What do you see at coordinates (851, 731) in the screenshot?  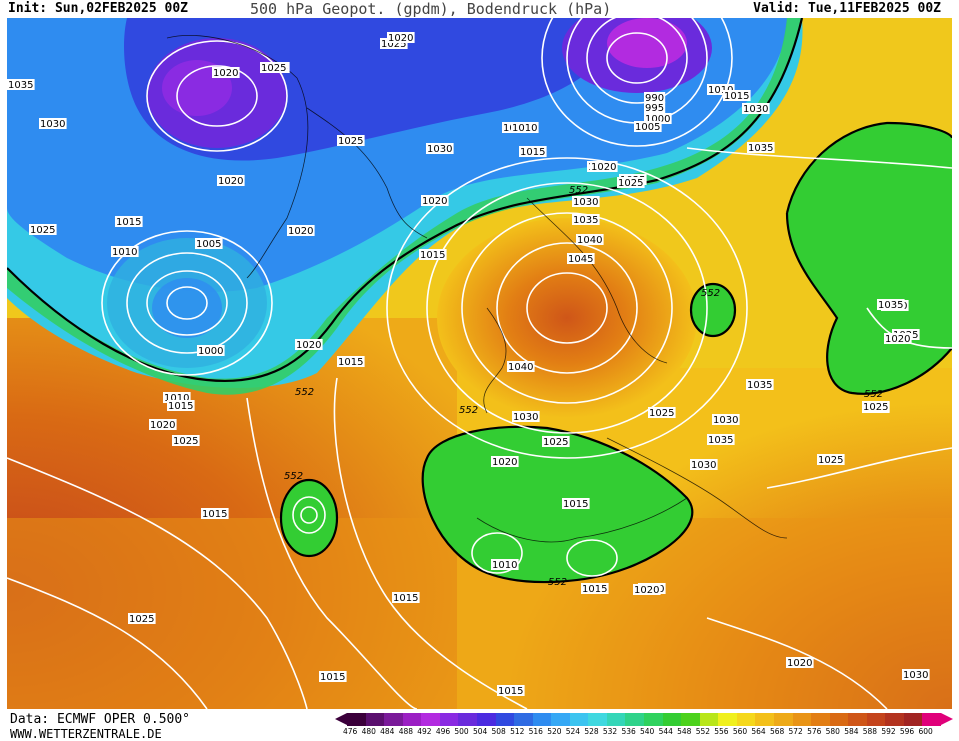 I see `scale-tick-label: 584` at bounding box center [851, 731].